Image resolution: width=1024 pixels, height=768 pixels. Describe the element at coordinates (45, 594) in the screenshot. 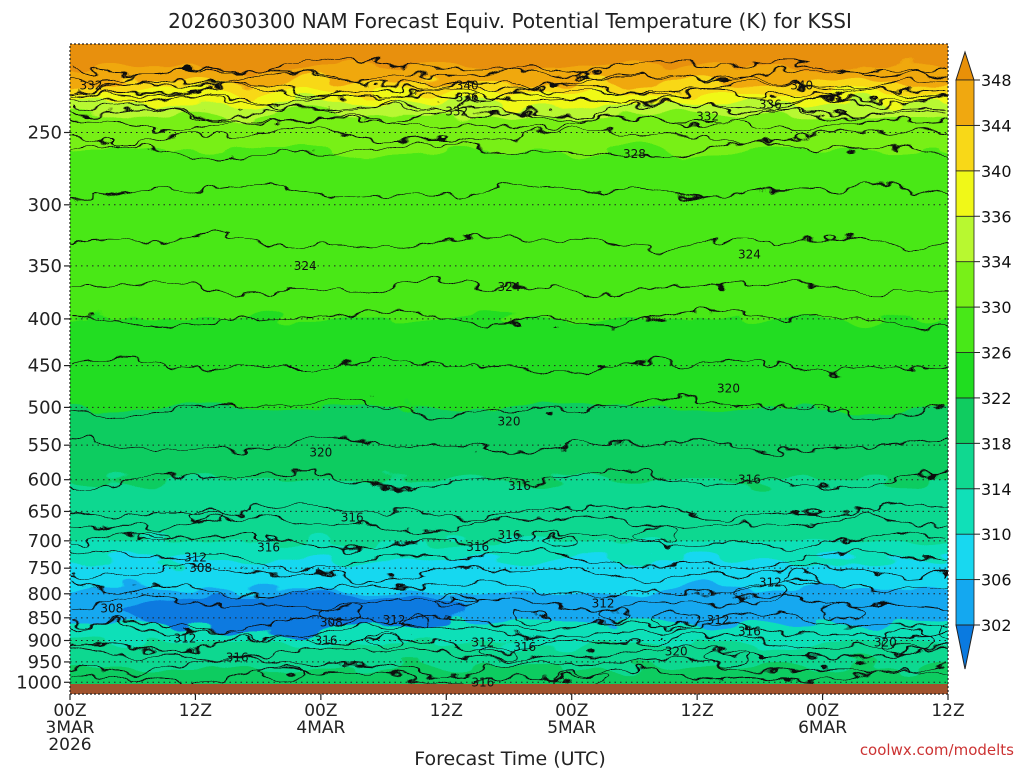

I see `y-tick-label: 800` at that location.